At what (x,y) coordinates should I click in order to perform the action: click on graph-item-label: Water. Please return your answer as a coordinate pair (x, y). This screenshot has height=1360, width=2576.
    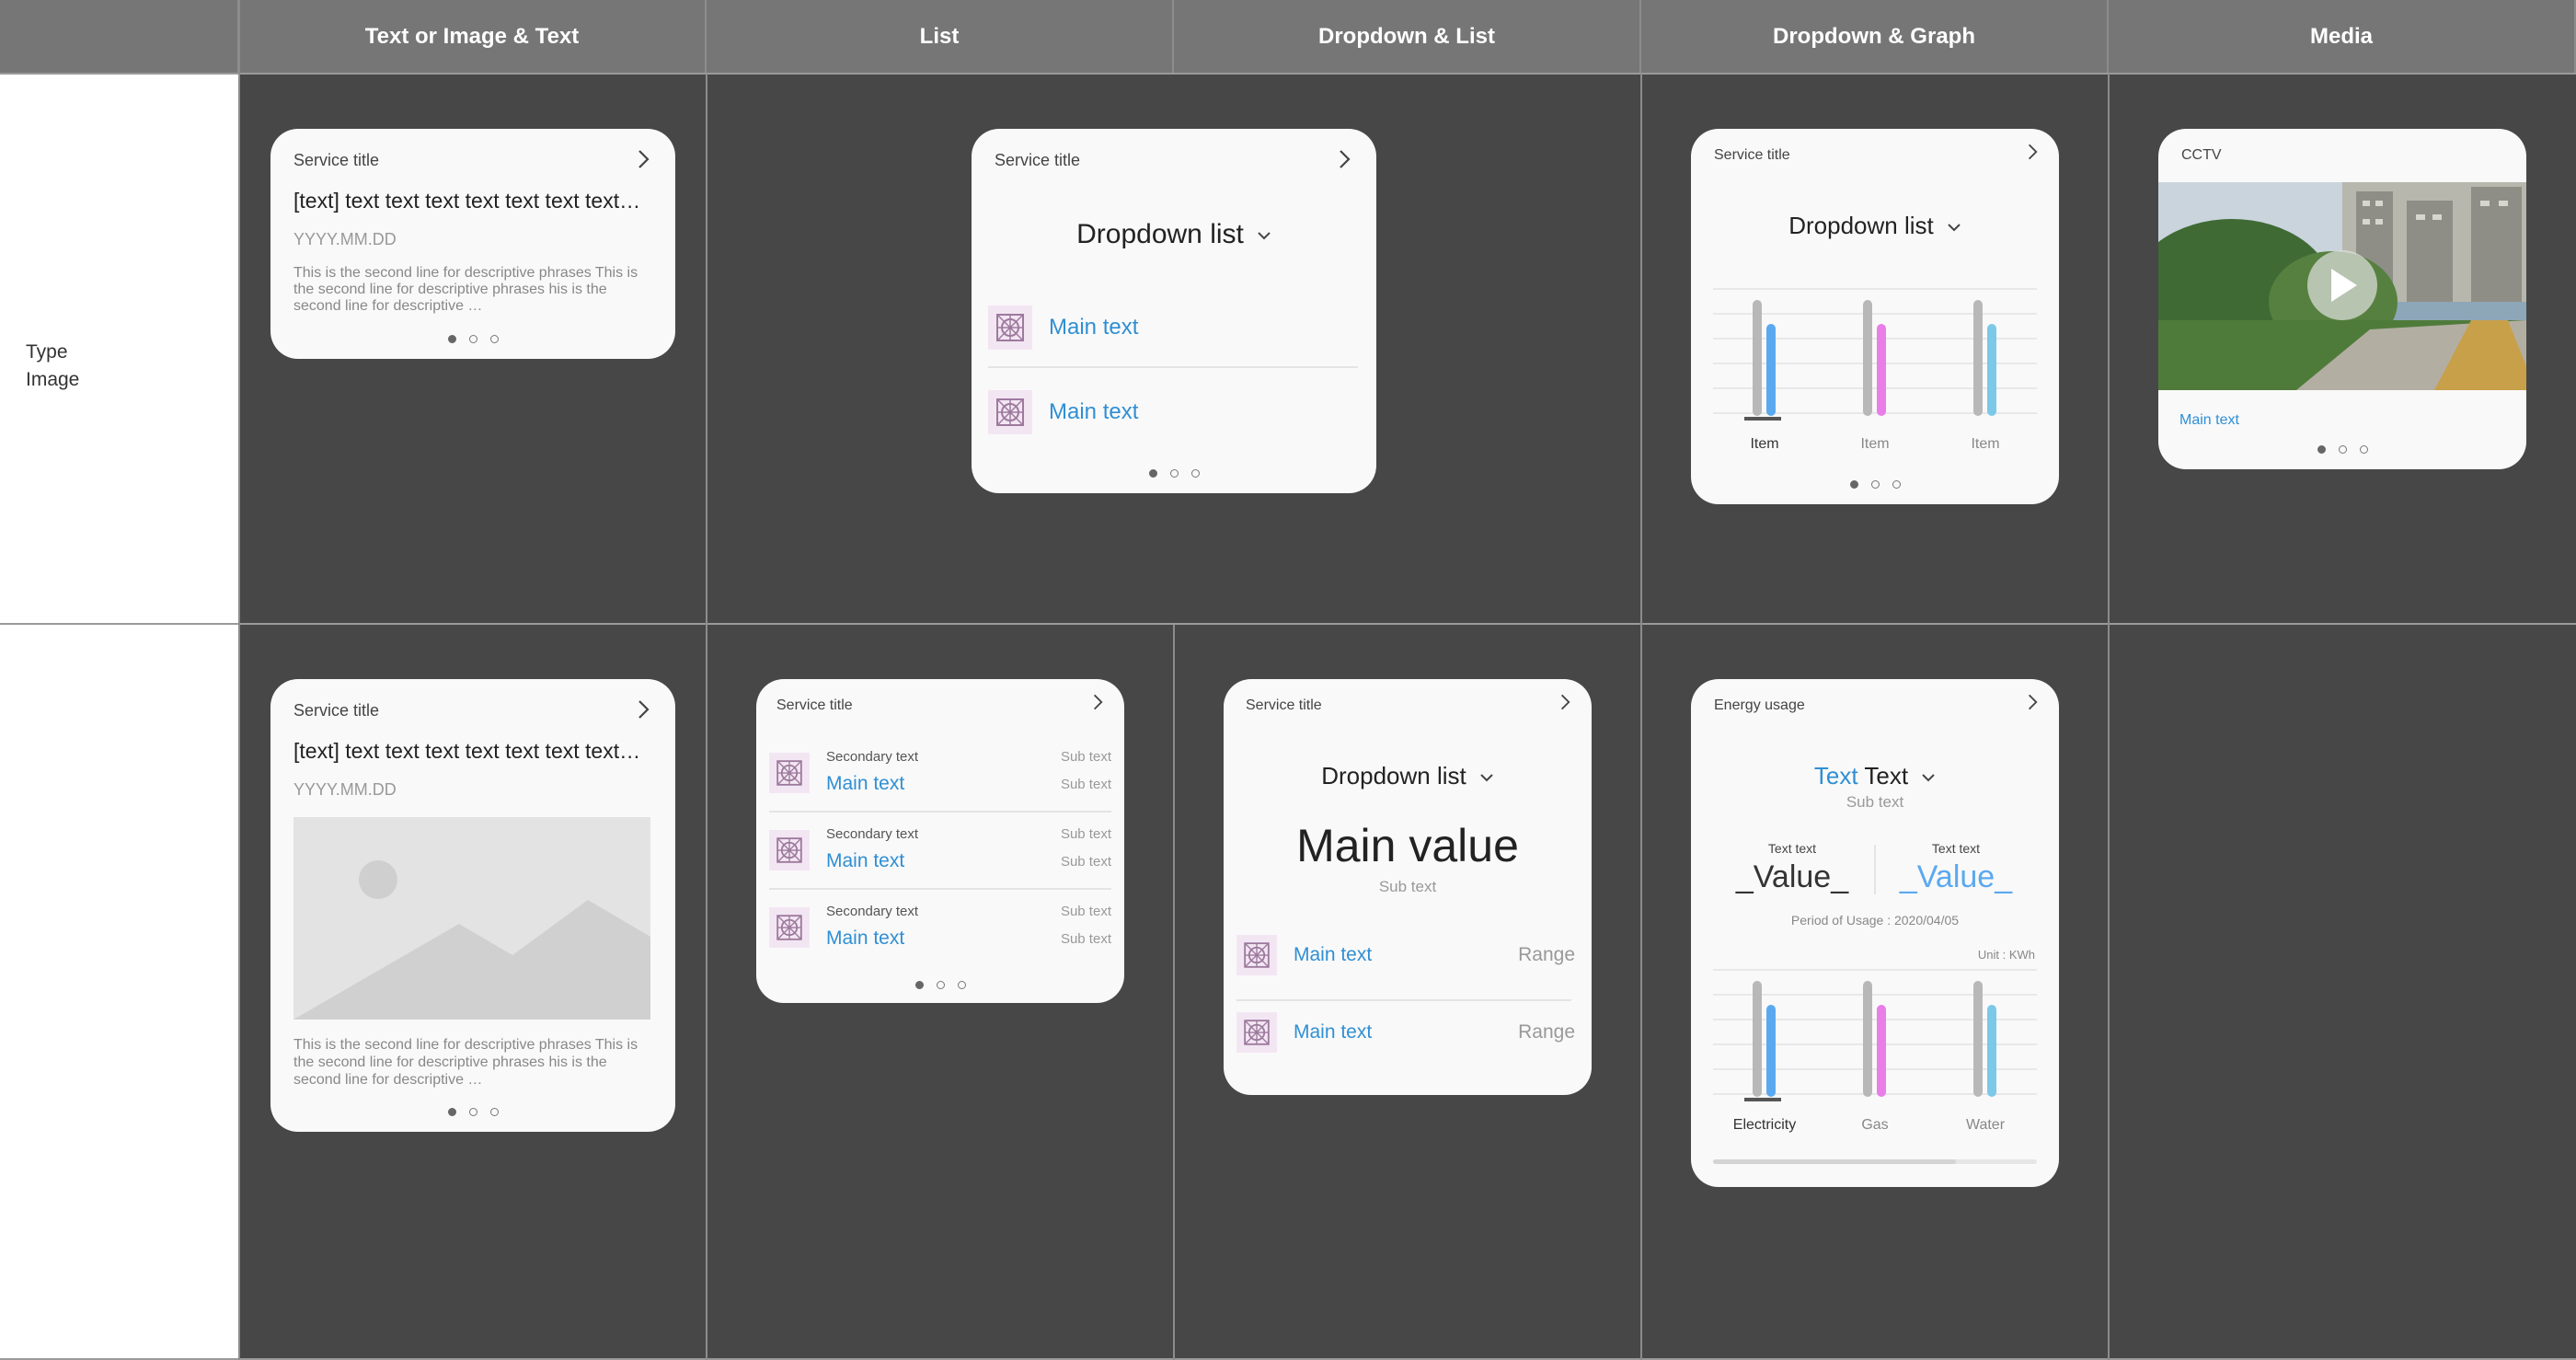
    Looking at the image, I should click on (1985, 1125).